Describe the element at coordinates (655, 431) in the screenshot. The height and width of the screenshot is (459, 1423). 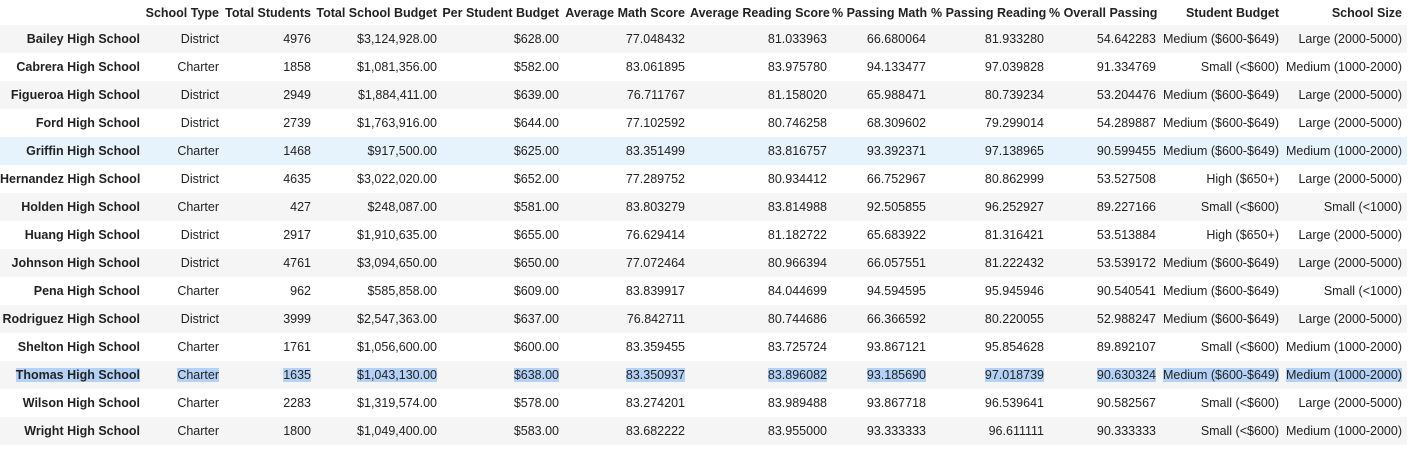
I see `table-cell-text: 83.682222` at that location.